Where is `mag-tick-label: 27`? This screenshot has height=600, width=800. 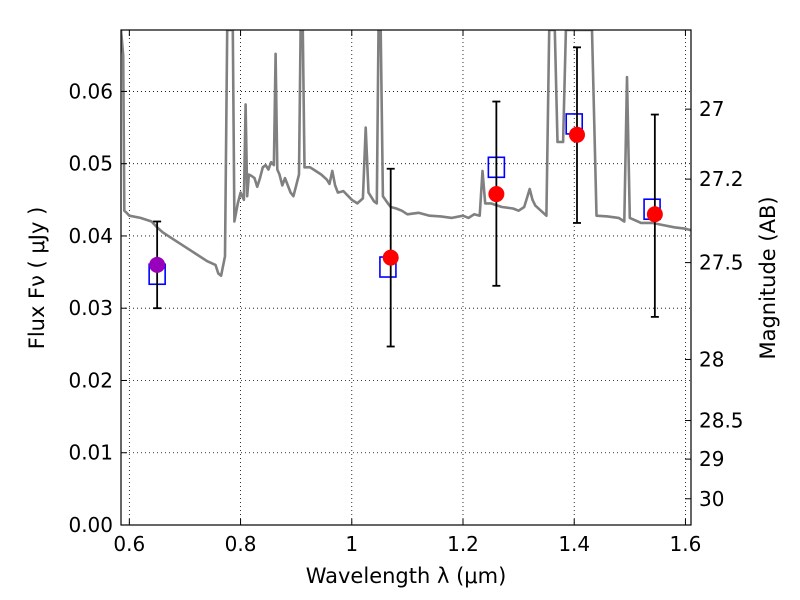
mag-tick-label: 27 is located at coordinates (711, 109).